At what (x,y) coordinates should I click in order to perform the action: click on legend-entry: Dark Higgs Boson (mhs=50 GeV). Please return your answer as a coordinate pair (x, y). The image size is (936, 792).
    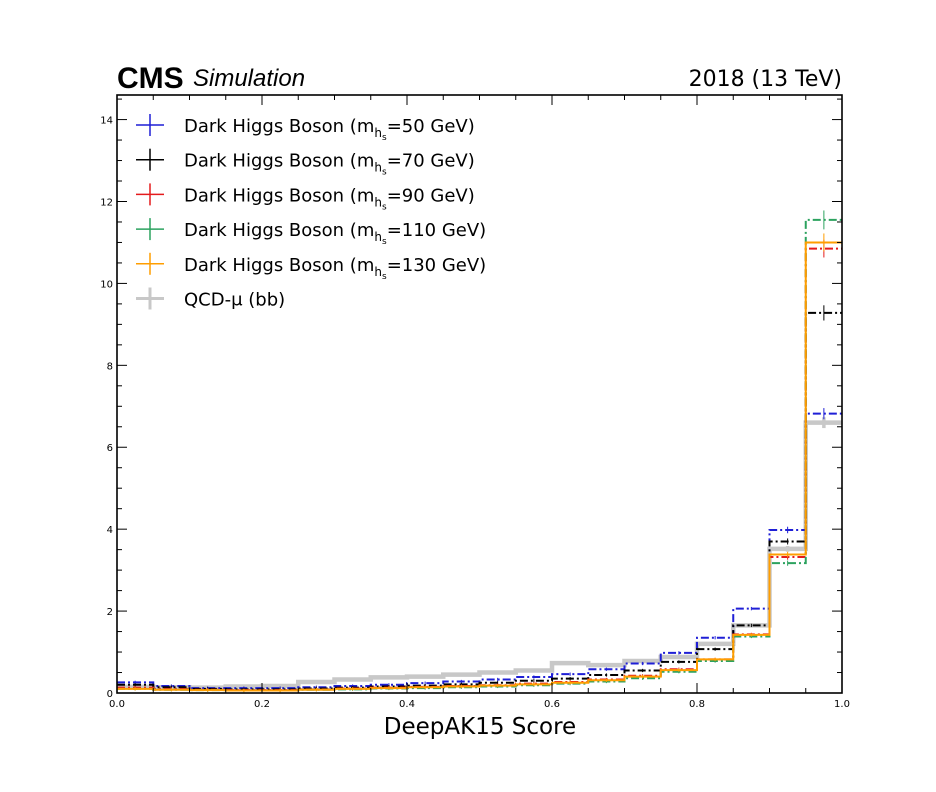
    Looking at the image, I should click on (305, 128).